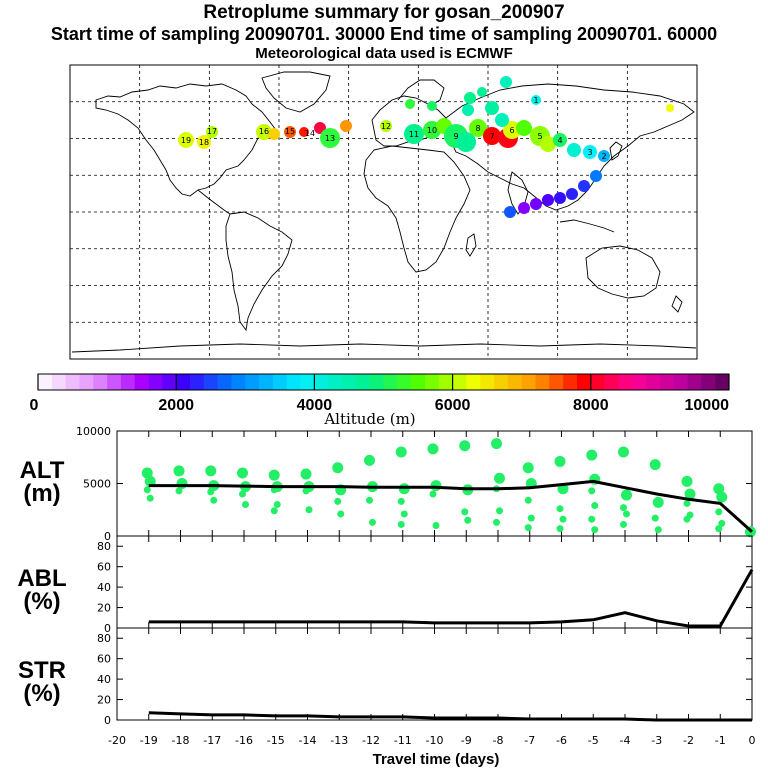 The width and height of the screenshot is (768, 768). What do you see at coordinates (41, 578) in the screenshot?
I see `panel-label-name: ABL` at bounding box center [41, 578].